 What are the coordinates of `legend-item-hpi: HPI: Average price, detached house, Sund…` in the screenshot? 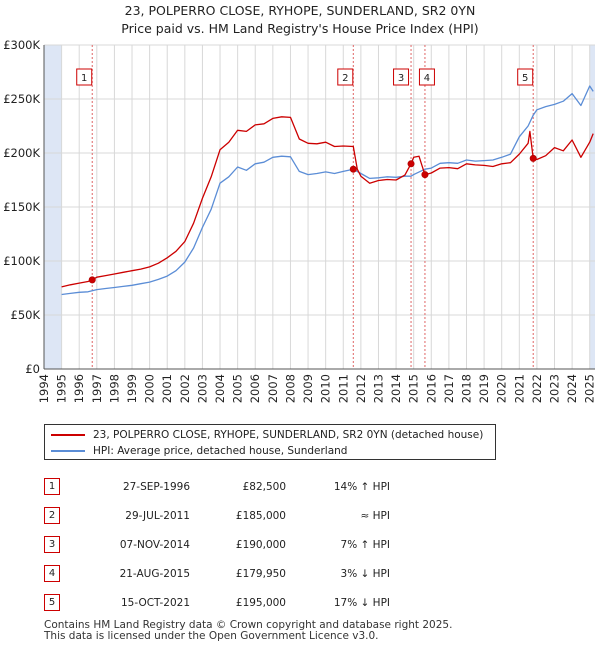 It's located at (199, 451).